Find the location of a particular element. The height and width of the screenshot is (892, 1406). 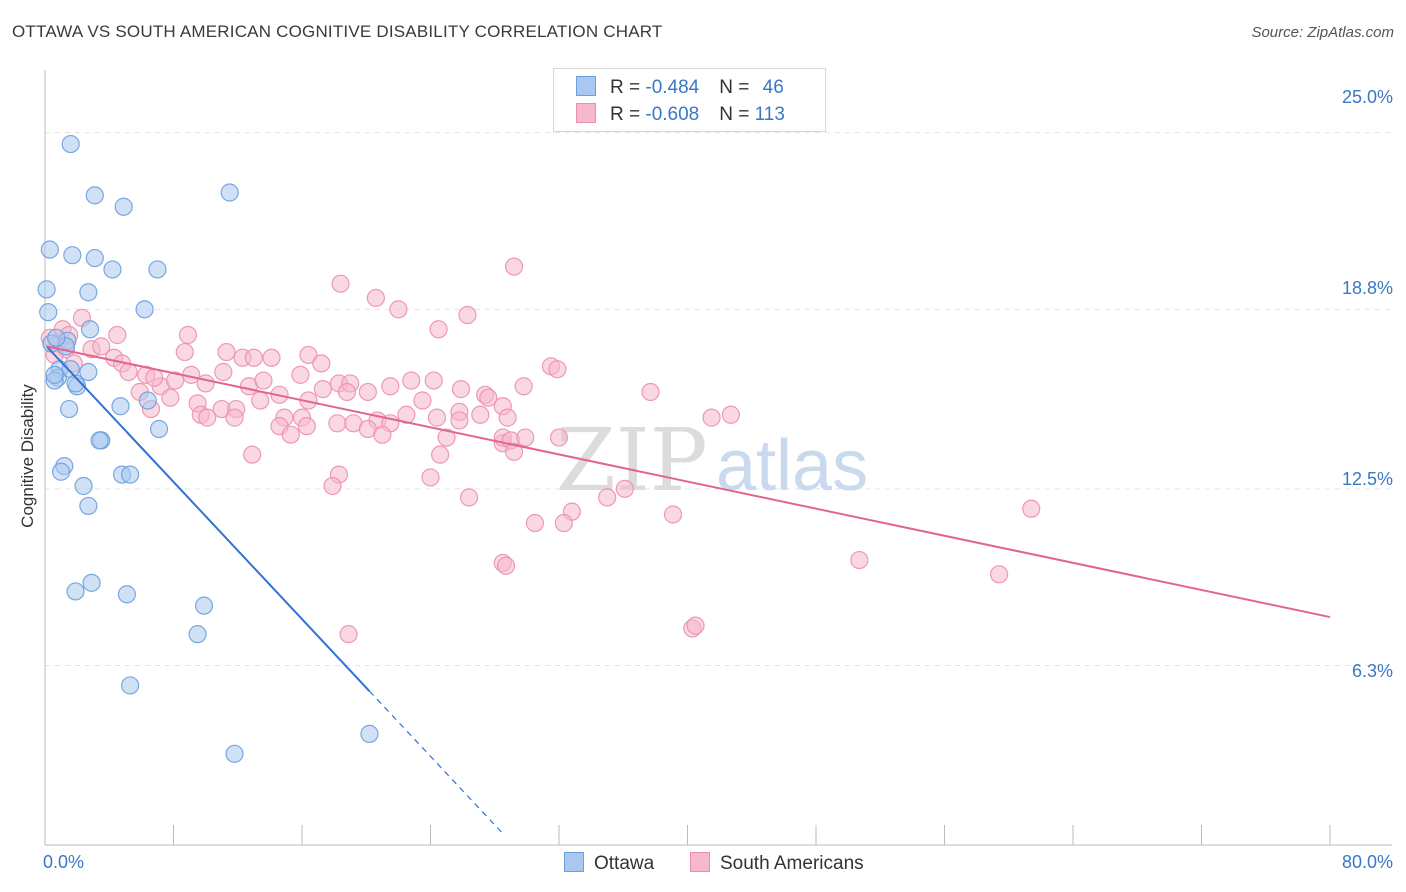

stats-legend: R = -0.484 N = 46 R = -0.608 N = 113 is located at coordinates (689, 100).